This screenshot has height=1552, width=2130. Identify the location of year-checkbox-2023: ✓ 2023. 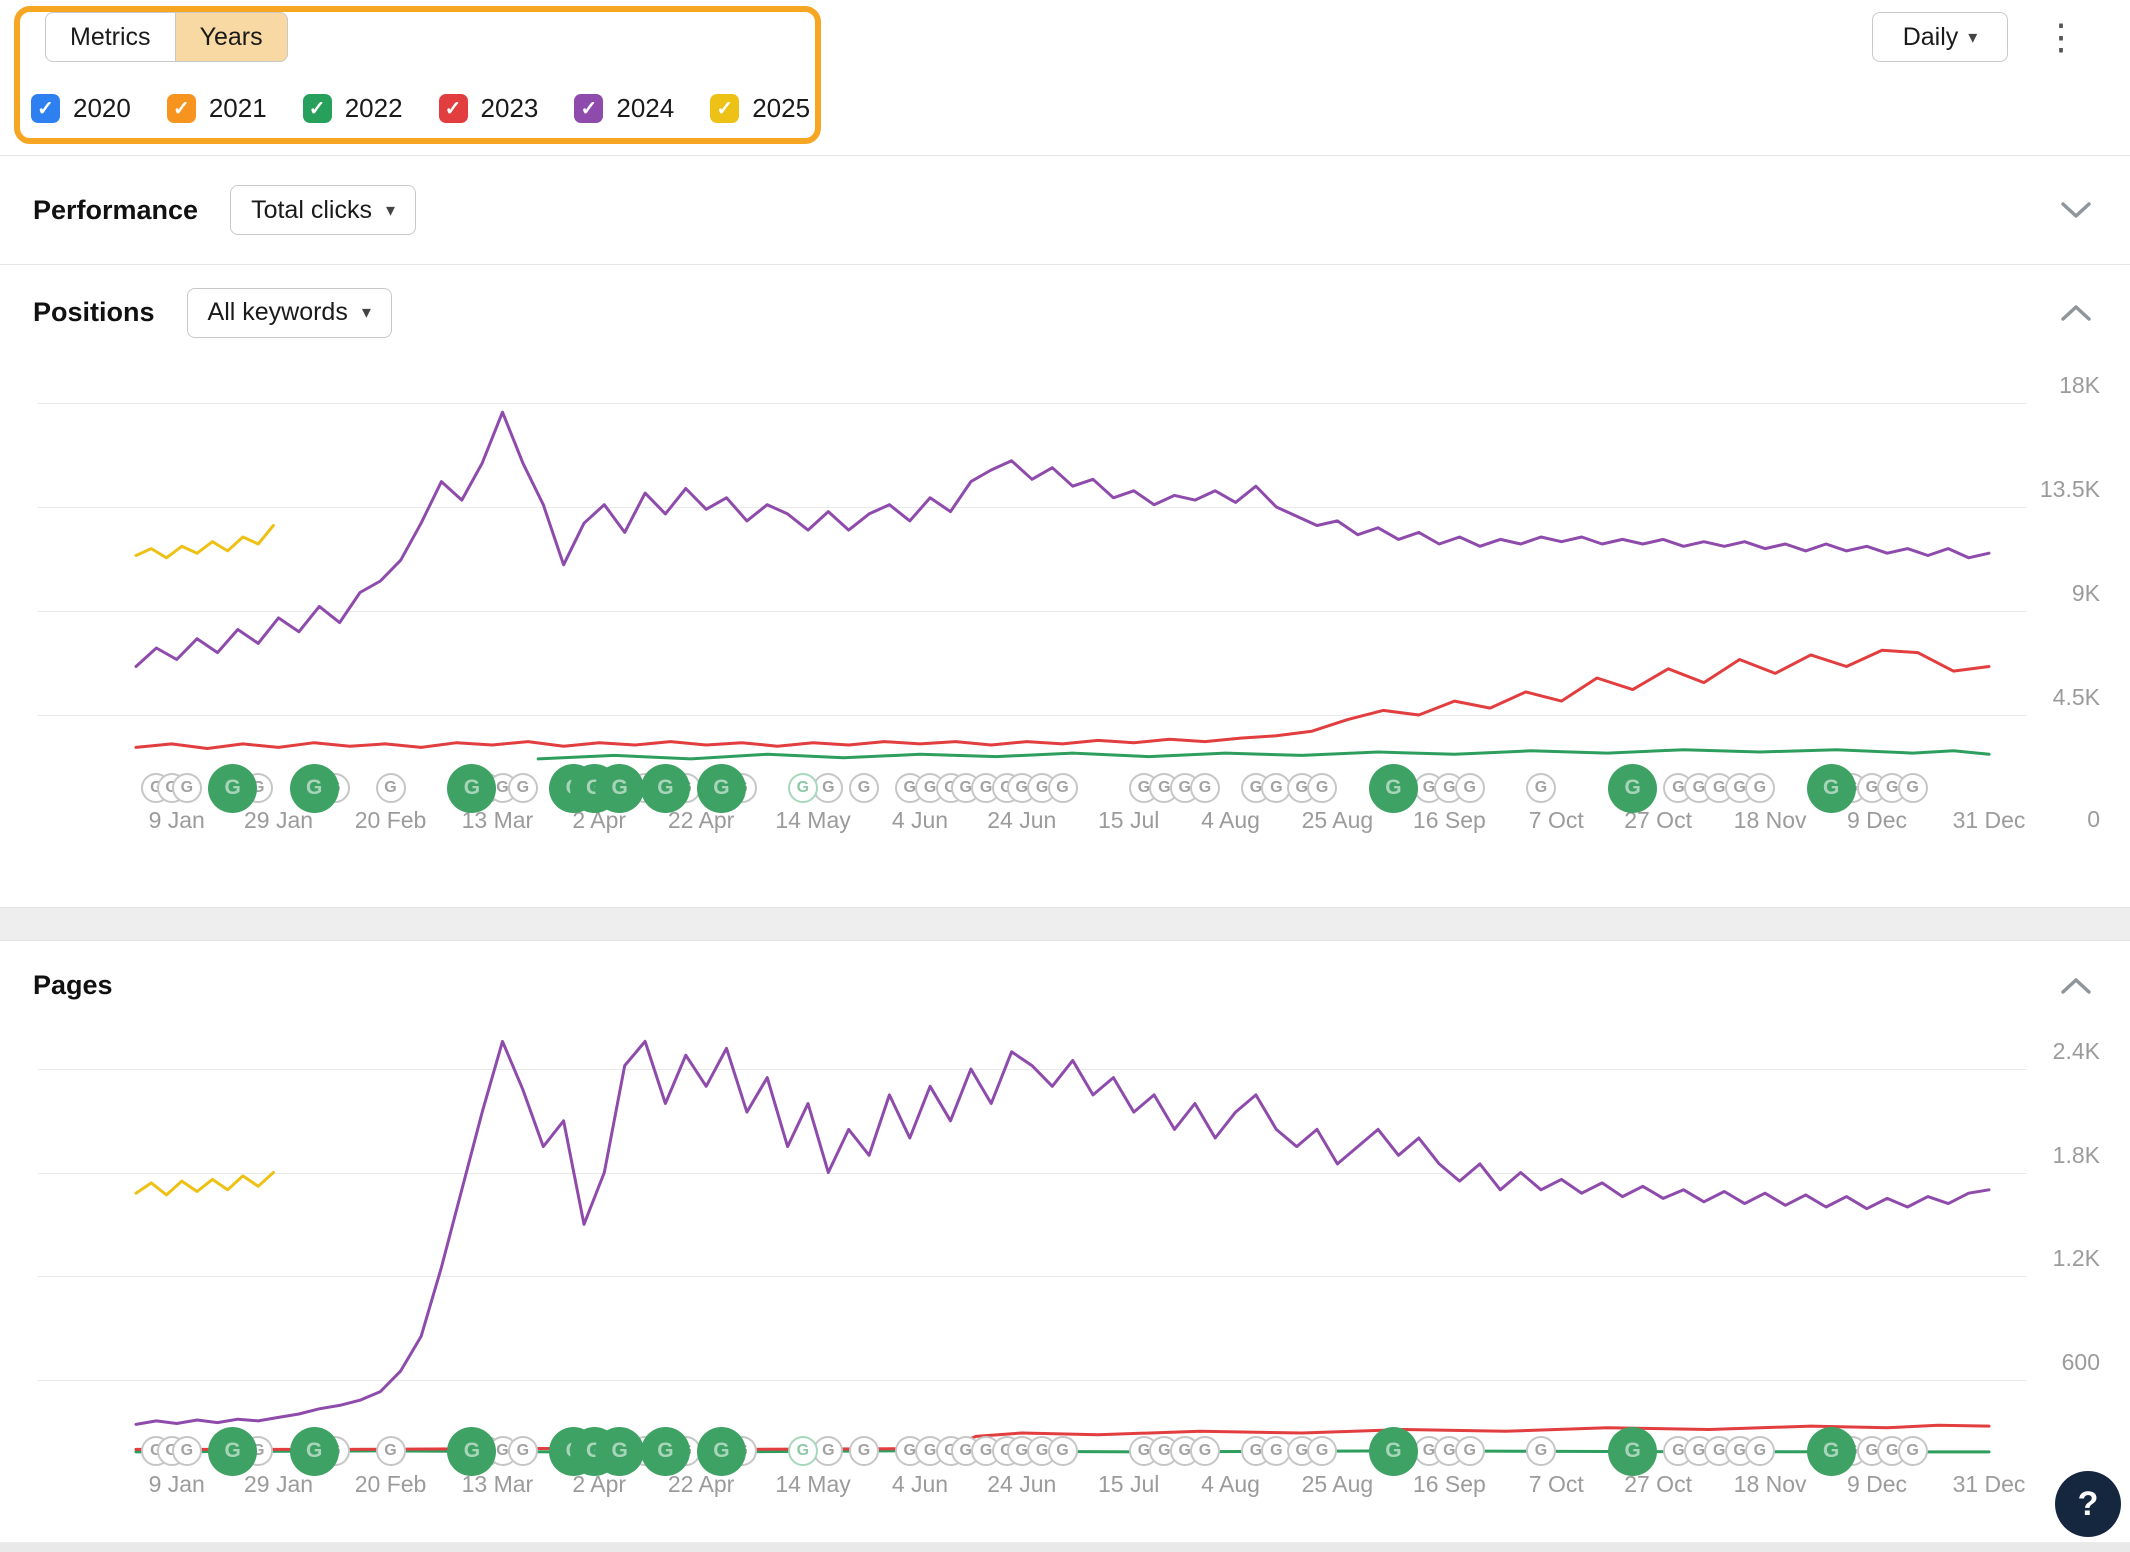
(488, 108).